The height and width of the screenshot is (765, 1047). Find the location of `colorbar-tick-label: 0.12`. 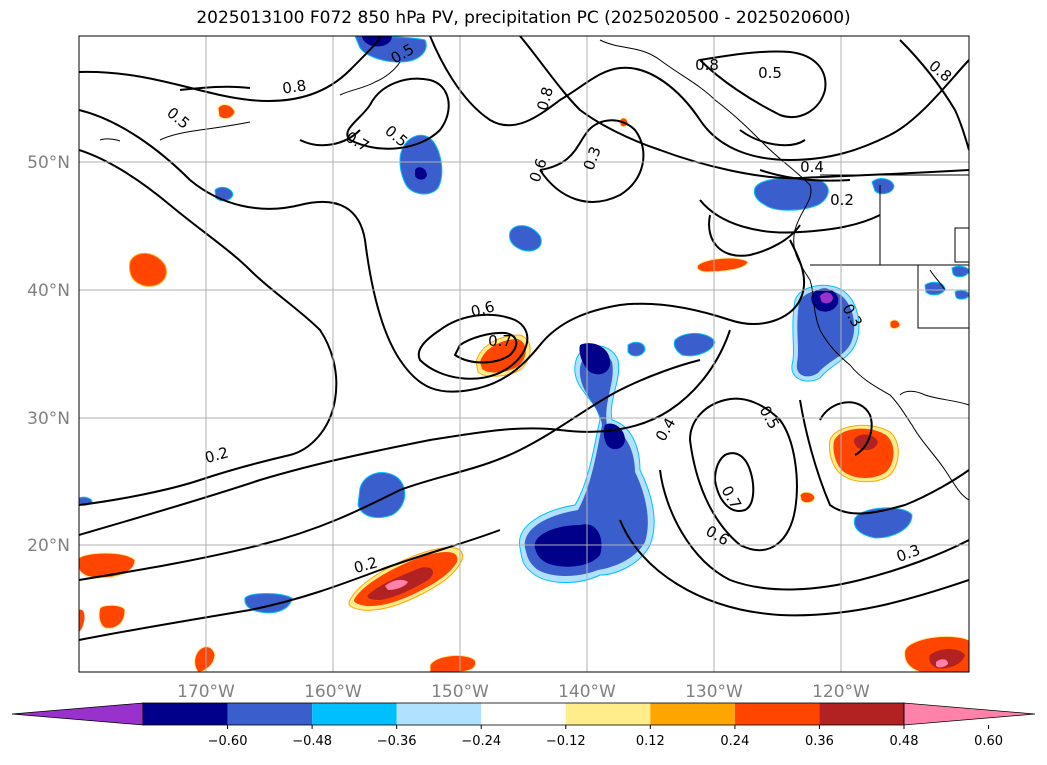

colorbar-tick-label: 0.12 is located at coordinates (650, 741).